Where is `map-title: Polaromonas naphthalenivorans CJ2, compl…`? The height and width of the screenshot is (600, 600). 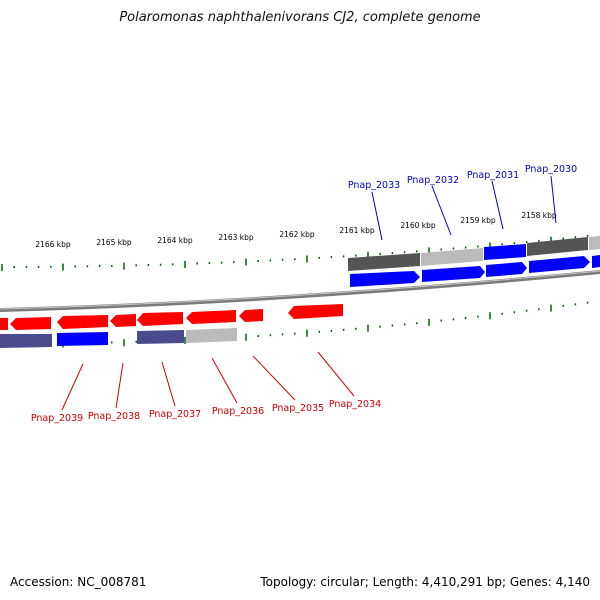
map-title: Polaromonas naphthalenivorans CJ2, compl… is located at coordinates (300, 17).